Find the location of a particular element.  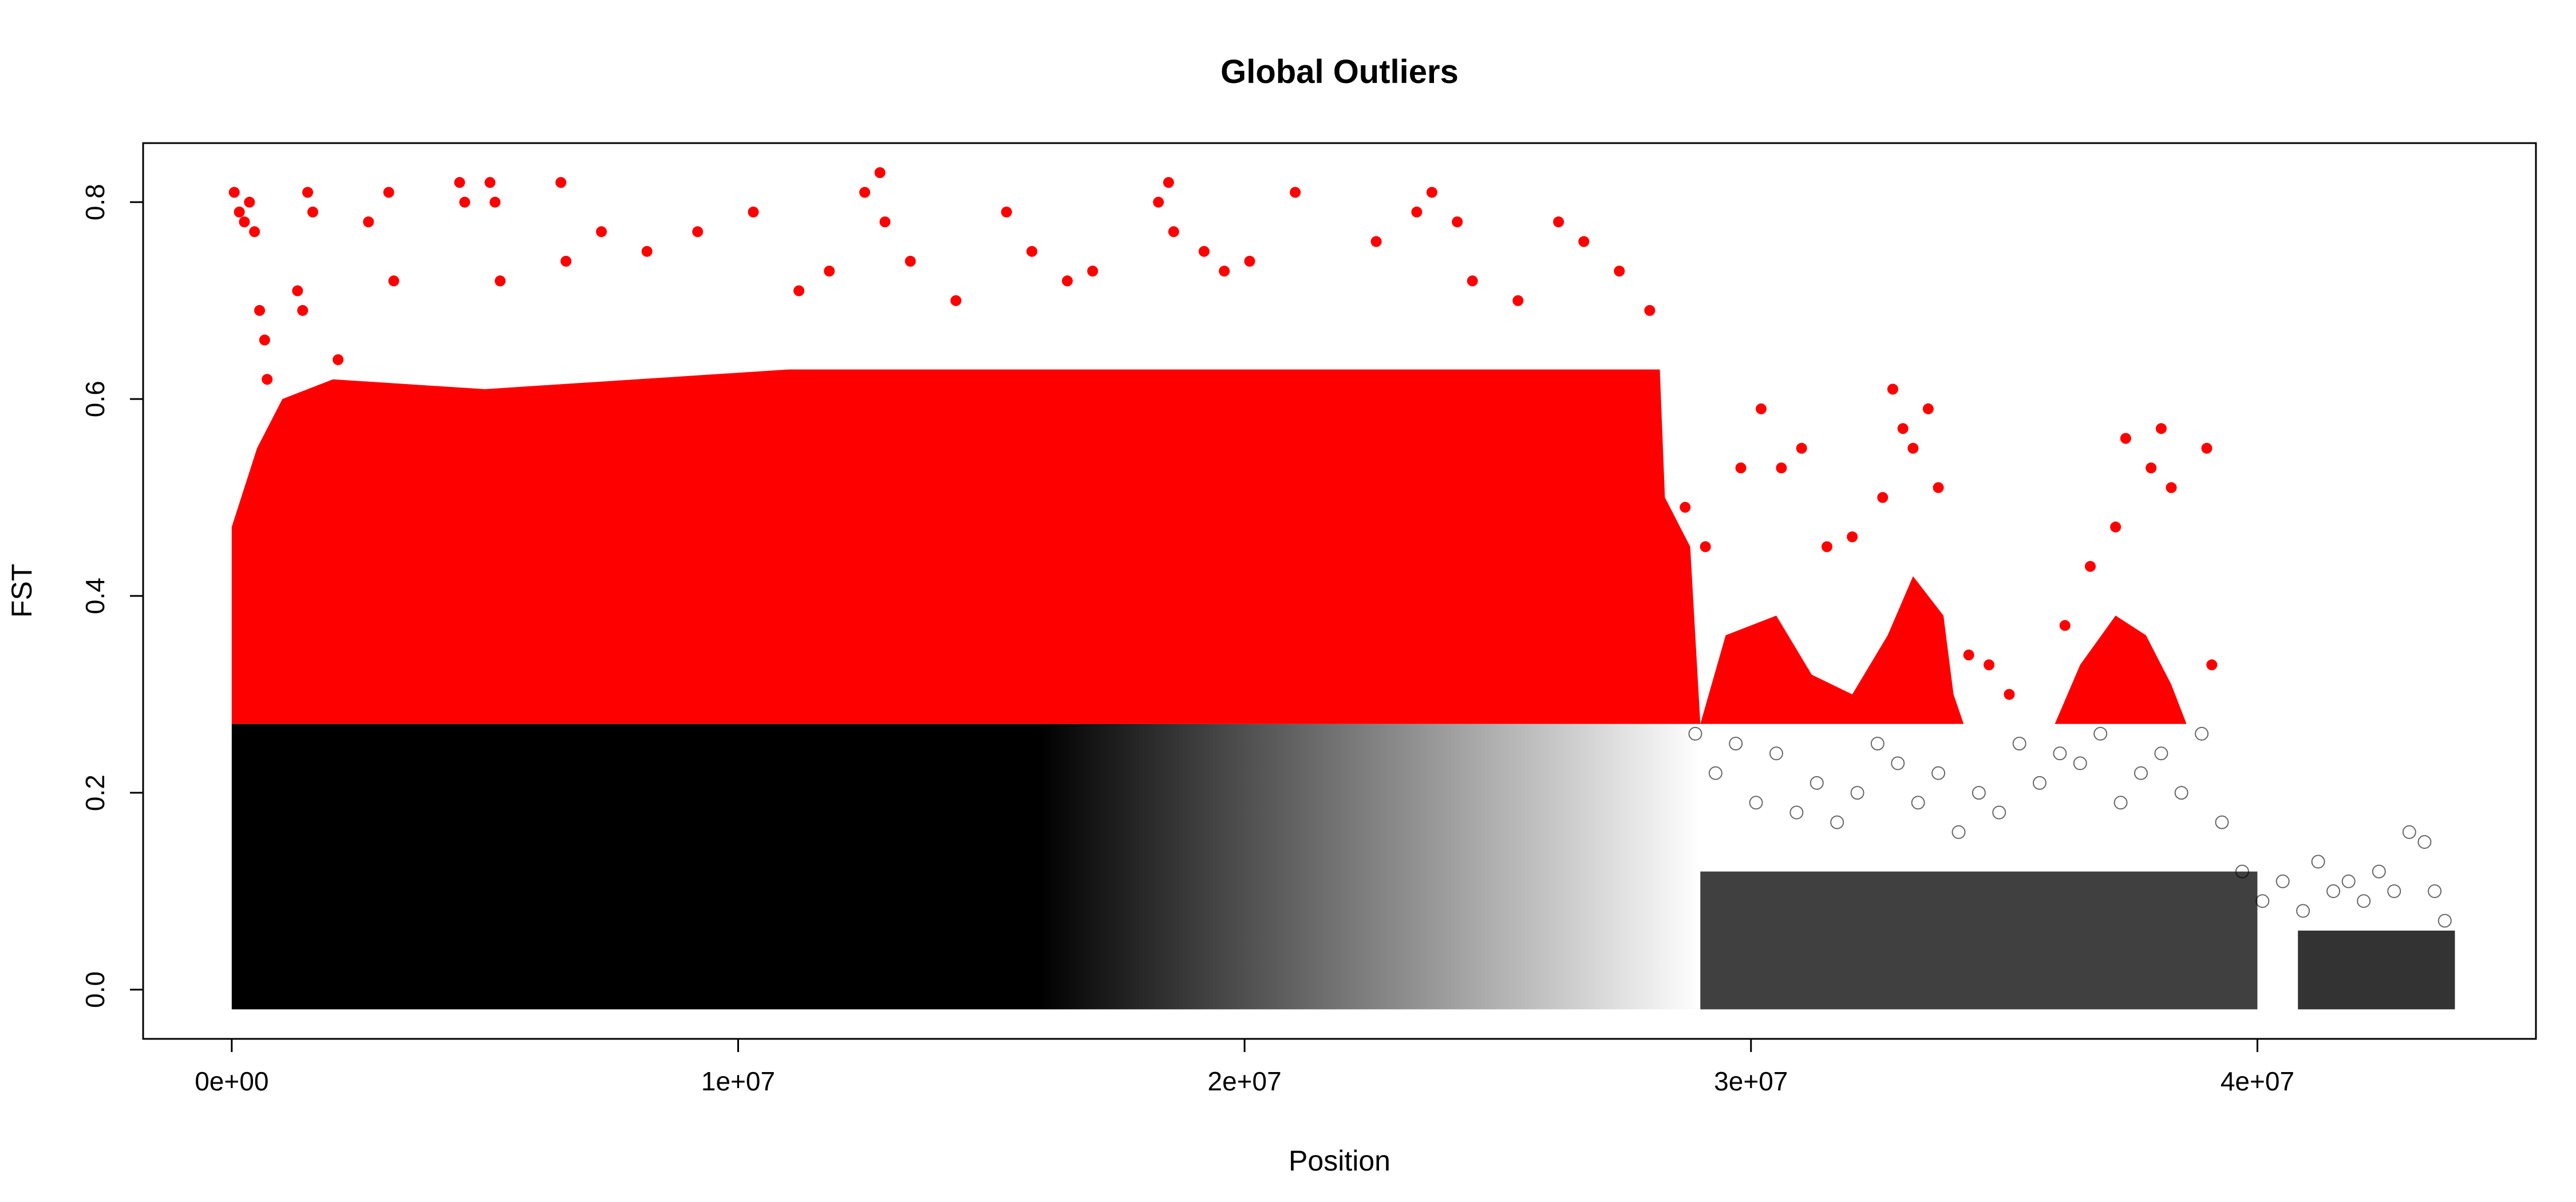

x-tick-label: 3e+07 is located at coordinates (1751, 1081).